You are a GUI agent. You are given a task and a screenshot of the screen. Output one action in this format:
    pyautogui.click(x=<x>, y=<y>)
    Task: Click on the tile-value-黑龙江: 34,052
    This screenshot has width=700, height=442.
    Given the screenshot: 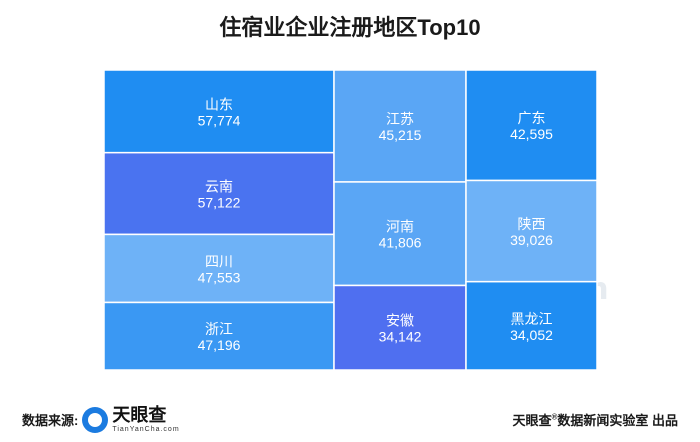 What is the action you would take?
    pyautogui.click(x=531, y=335)
    